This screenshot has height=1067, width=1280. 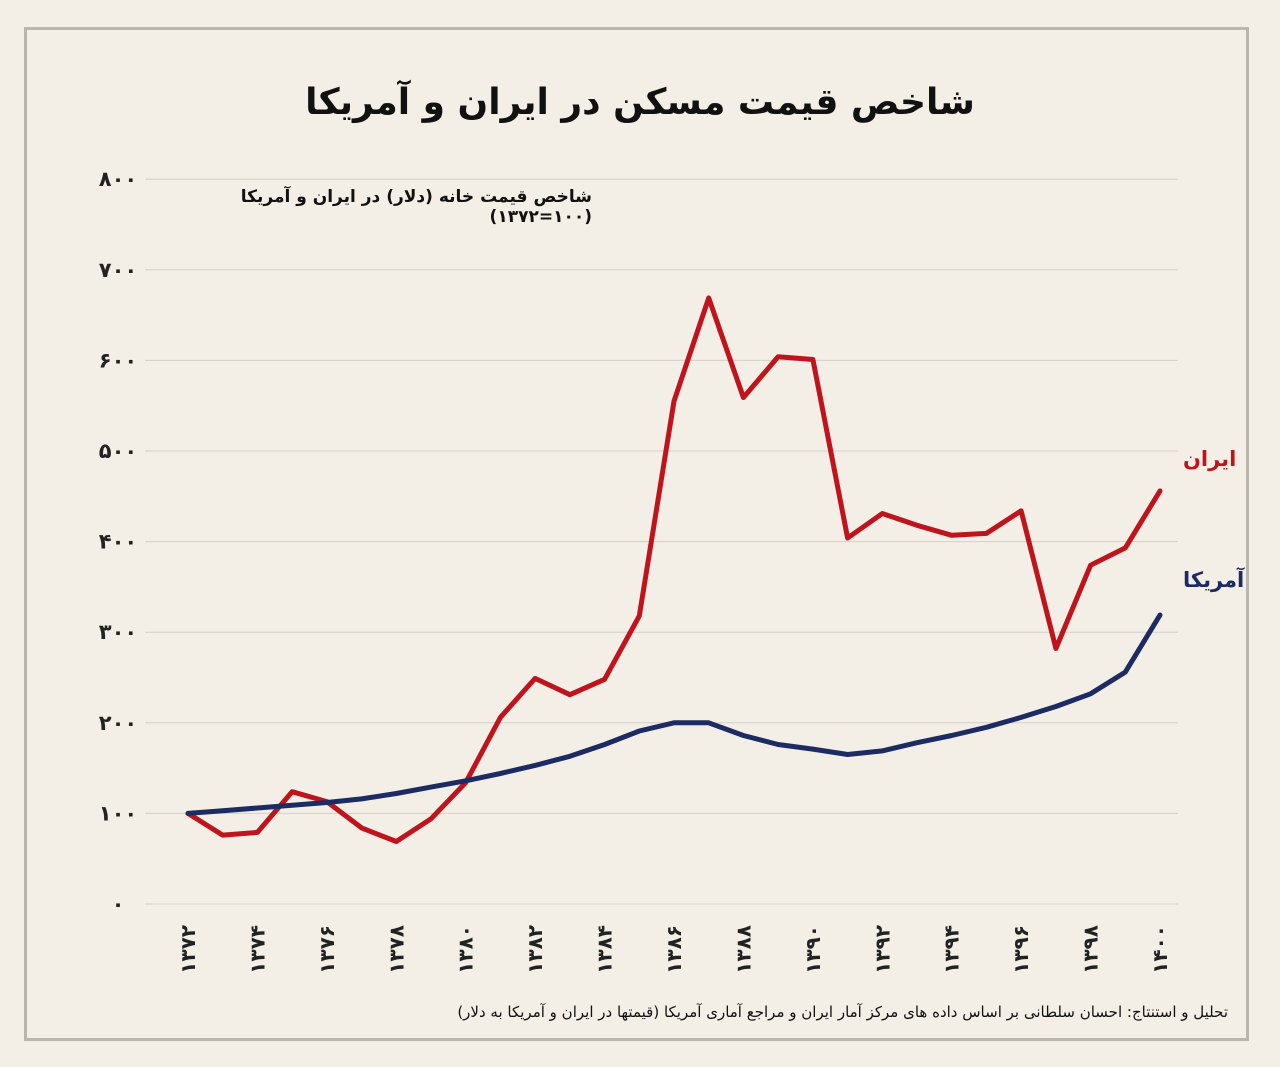 I want to click on x-tick-label: ۱۳۸۶, so click(x=674, y=949).